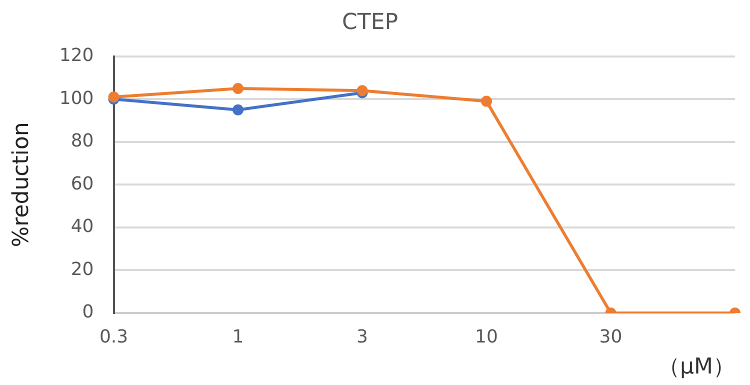 The height and width of the screenshot is (385, 750). I want to click on y-axis-title: %reduction, so click(21, 185).